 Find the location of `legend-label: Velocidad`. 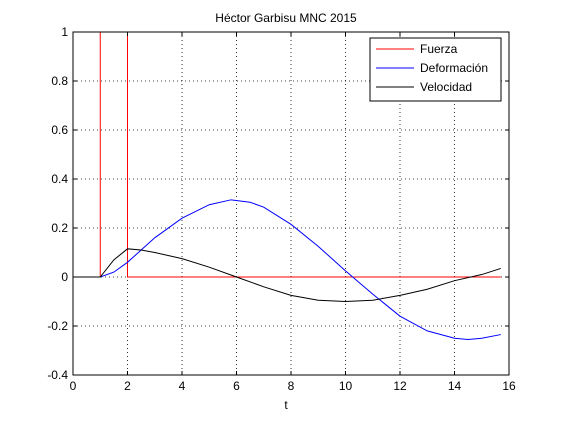

legend-label: Velocidad is located at coordinates (446, 87).